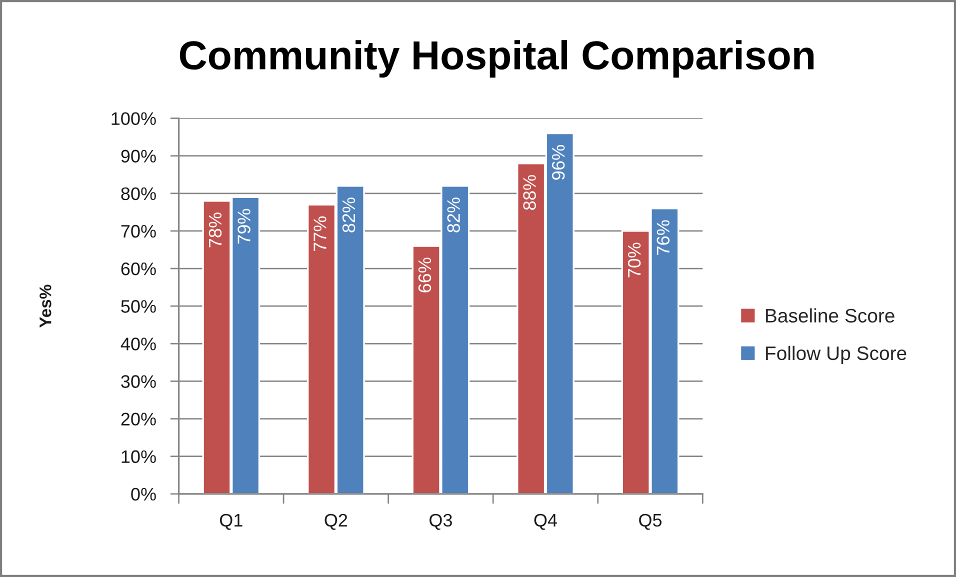  What do you see at coordinates (558, 162) in the screenshot?
I see `data-label: 96%` at bounding box center [558, 162].